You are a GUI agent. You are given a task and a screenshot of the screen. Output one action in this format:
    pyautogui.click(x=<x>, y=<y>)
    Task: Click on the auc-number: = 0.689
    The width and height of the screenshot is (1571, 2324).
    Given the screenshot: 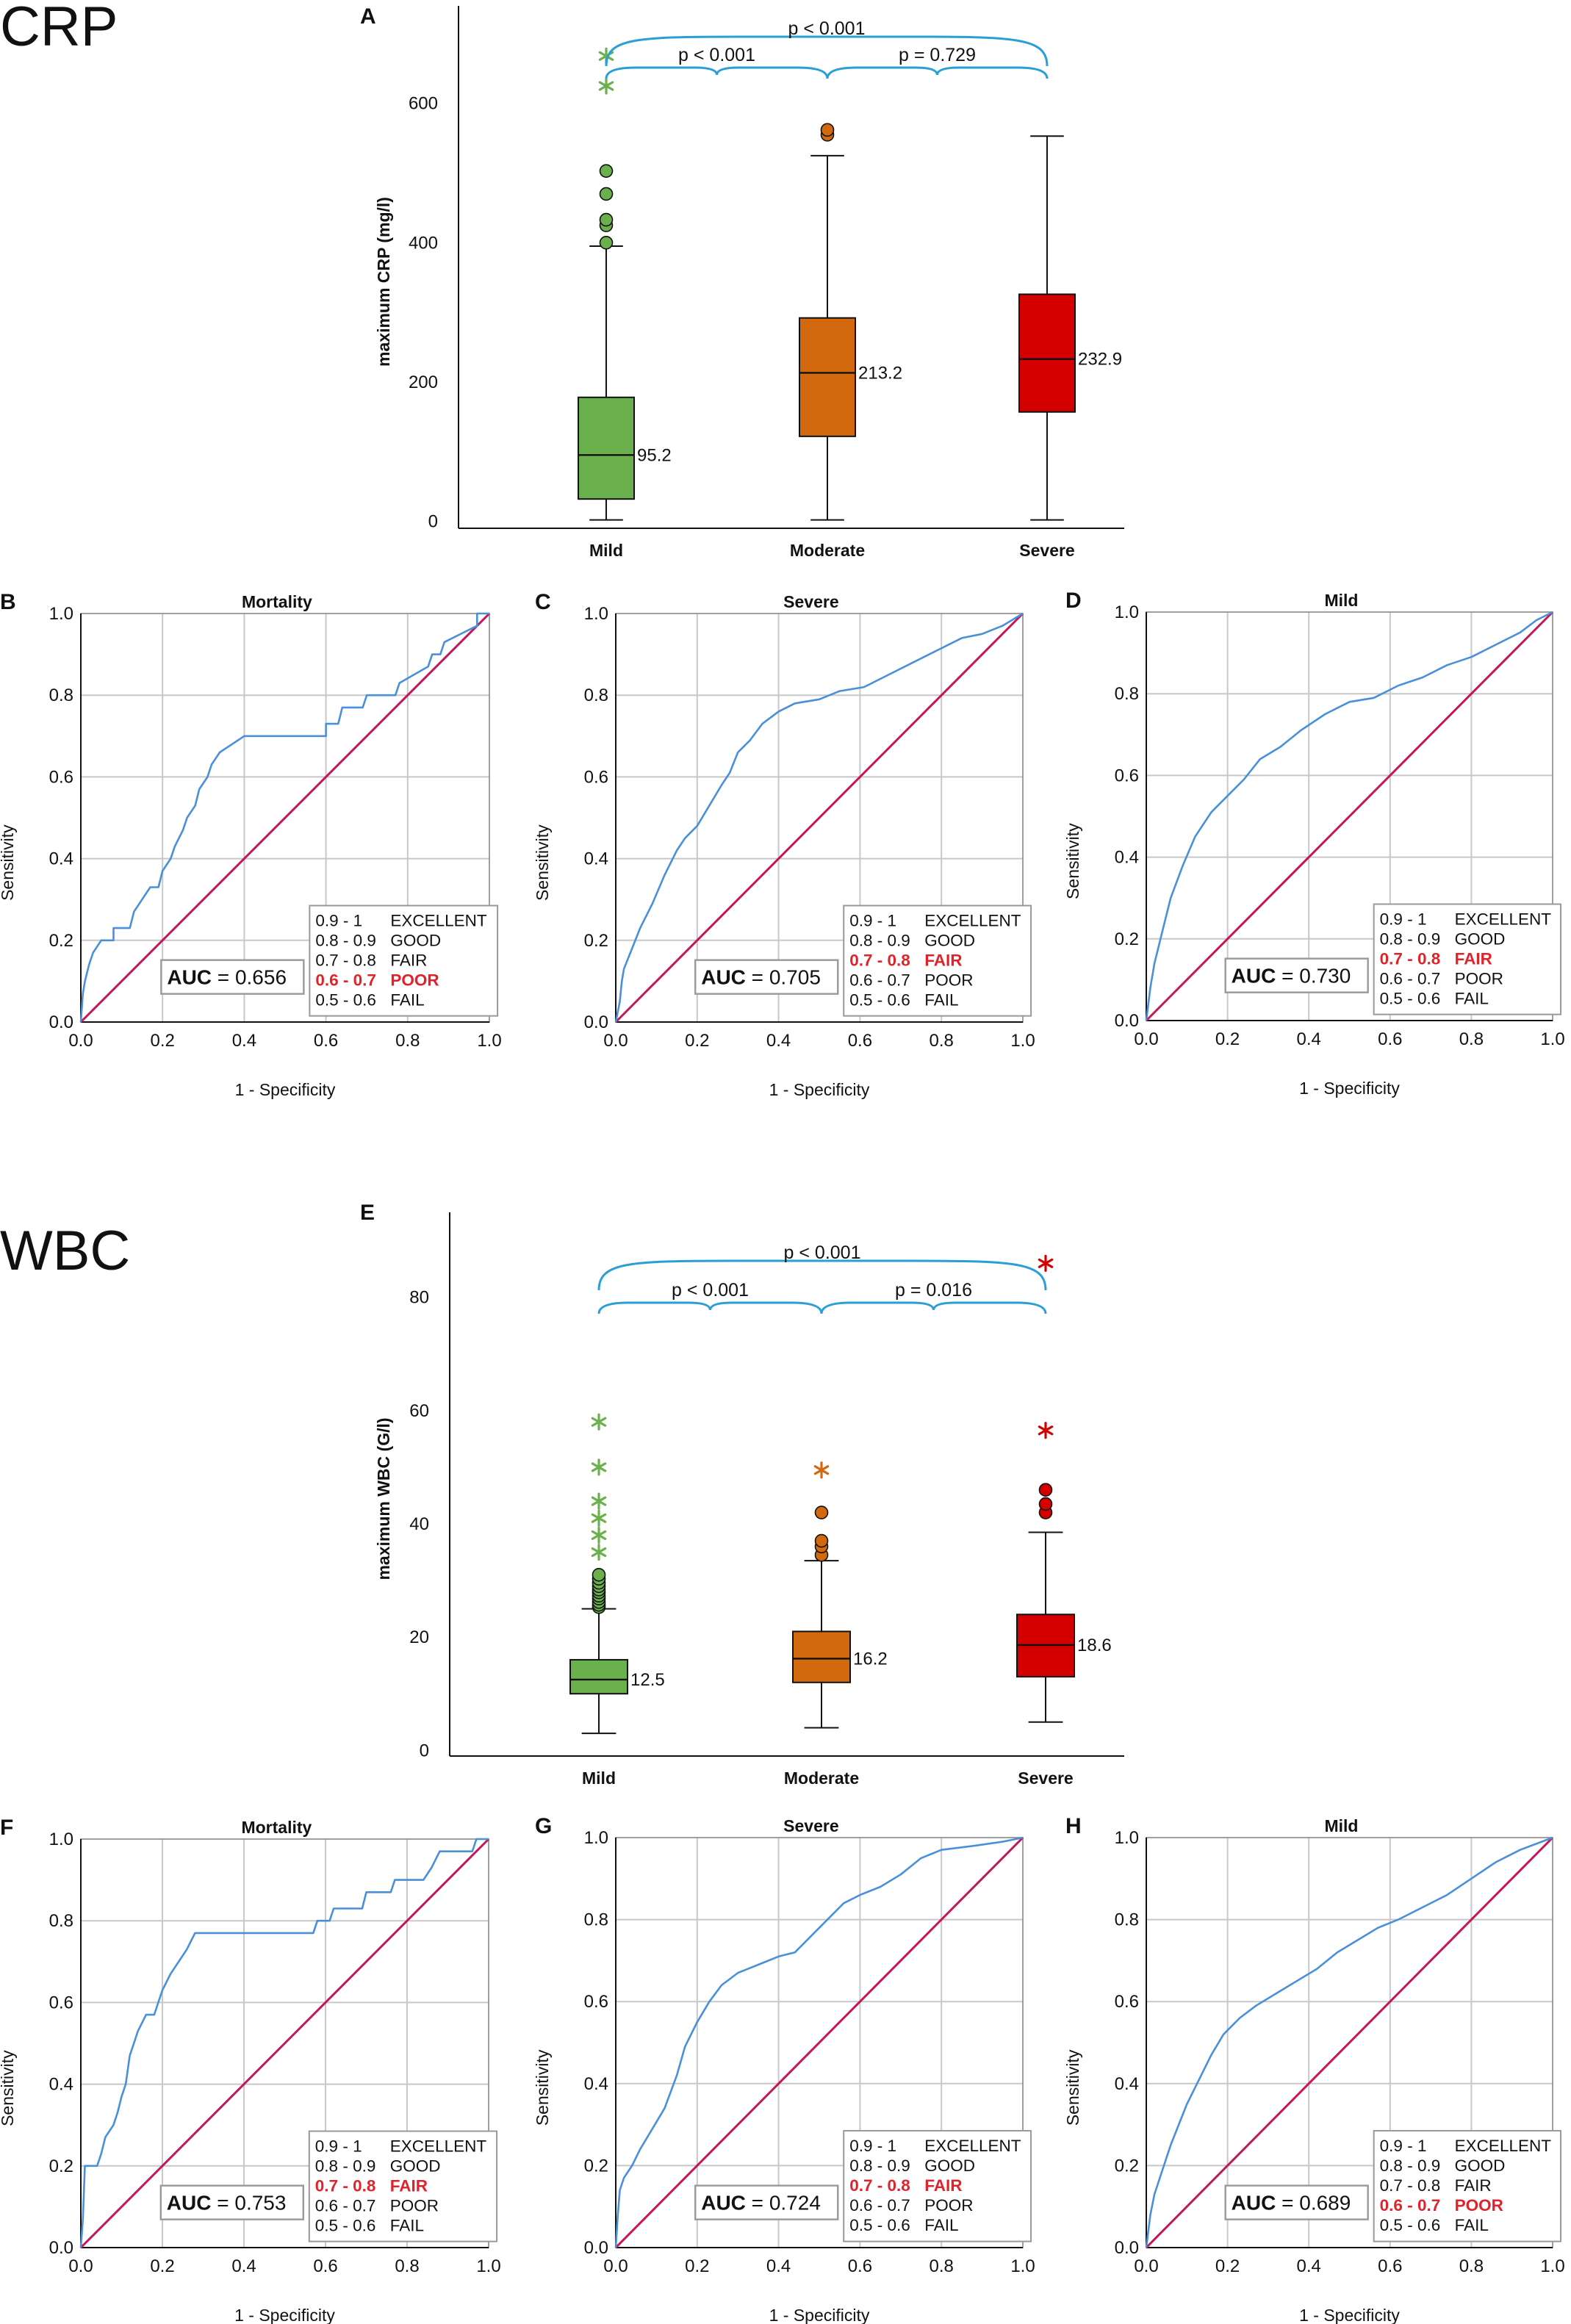 What is the action you would take?
    pyautogui.click(x=1313, y=2203)
    